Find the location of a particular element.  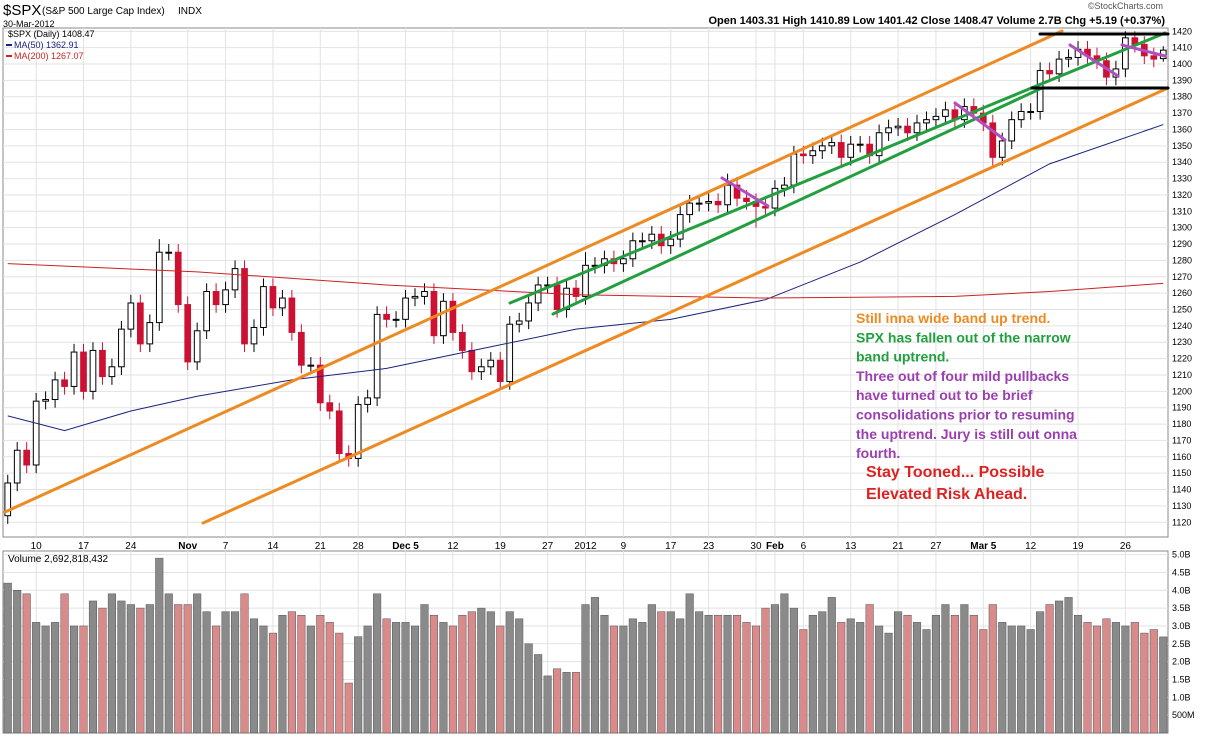

y-tick-label: 1290 is located at coordinates (1182, 244).